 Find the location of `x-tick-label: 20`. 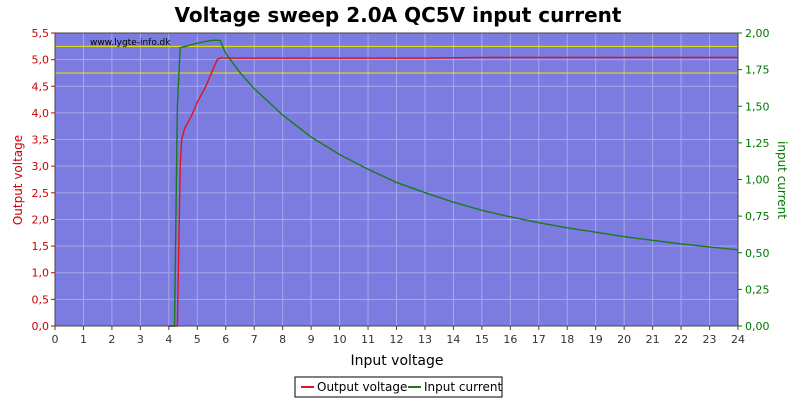

x-tick-label: 20 is located at coordinates (624, 339).